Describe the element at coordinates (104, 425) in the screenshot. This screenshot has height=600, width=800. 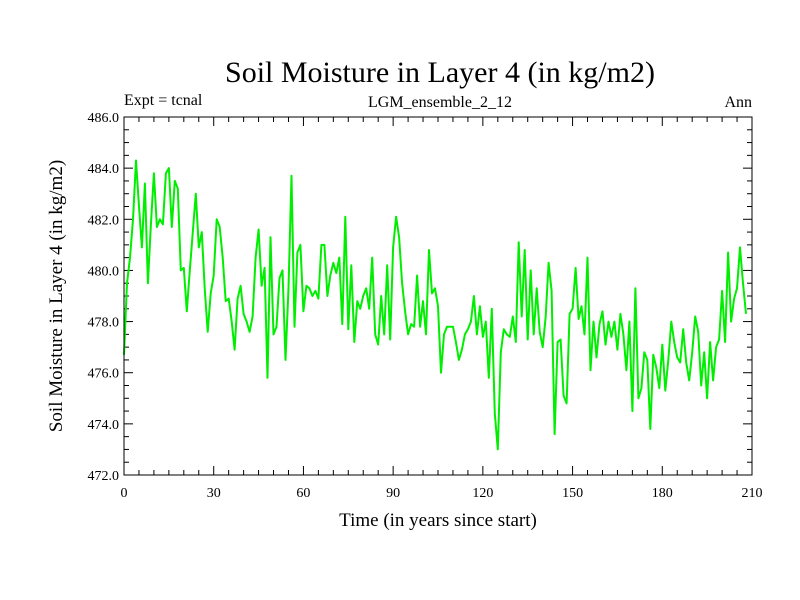
I see `y-tick-label: 474.0` at that location.